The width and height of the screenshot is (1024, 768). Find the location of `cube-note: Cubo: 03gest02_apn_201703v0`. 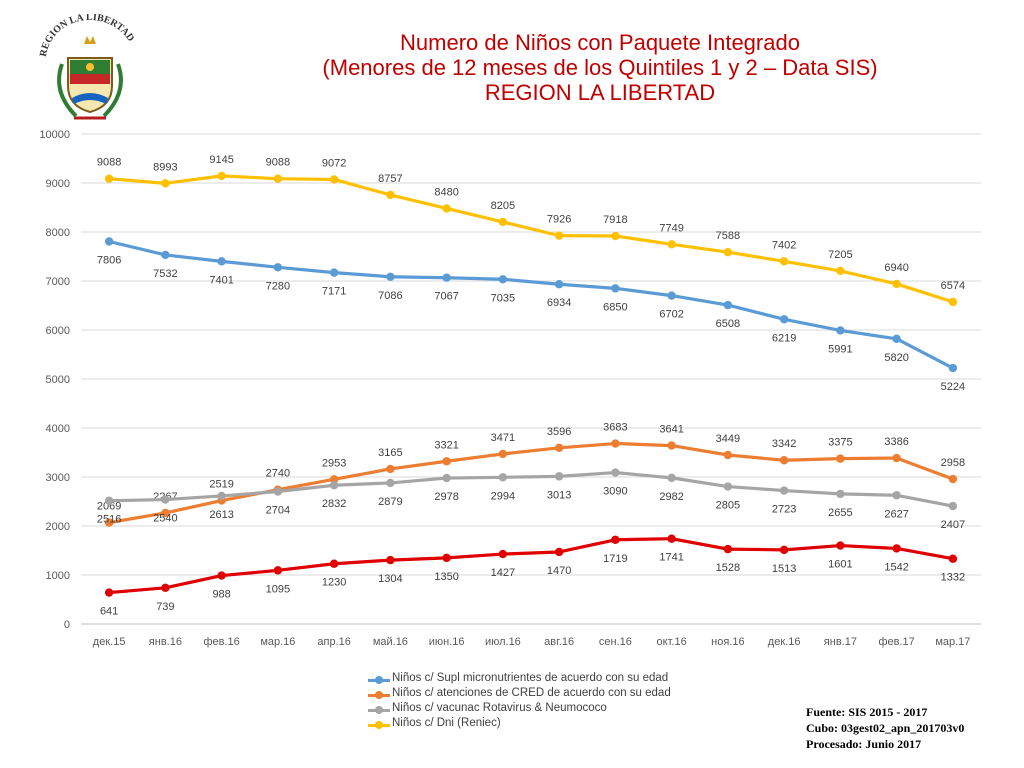

cube-note: Cubo: 03gest02_apn_201703v0 is located at coordinates (885, 728).